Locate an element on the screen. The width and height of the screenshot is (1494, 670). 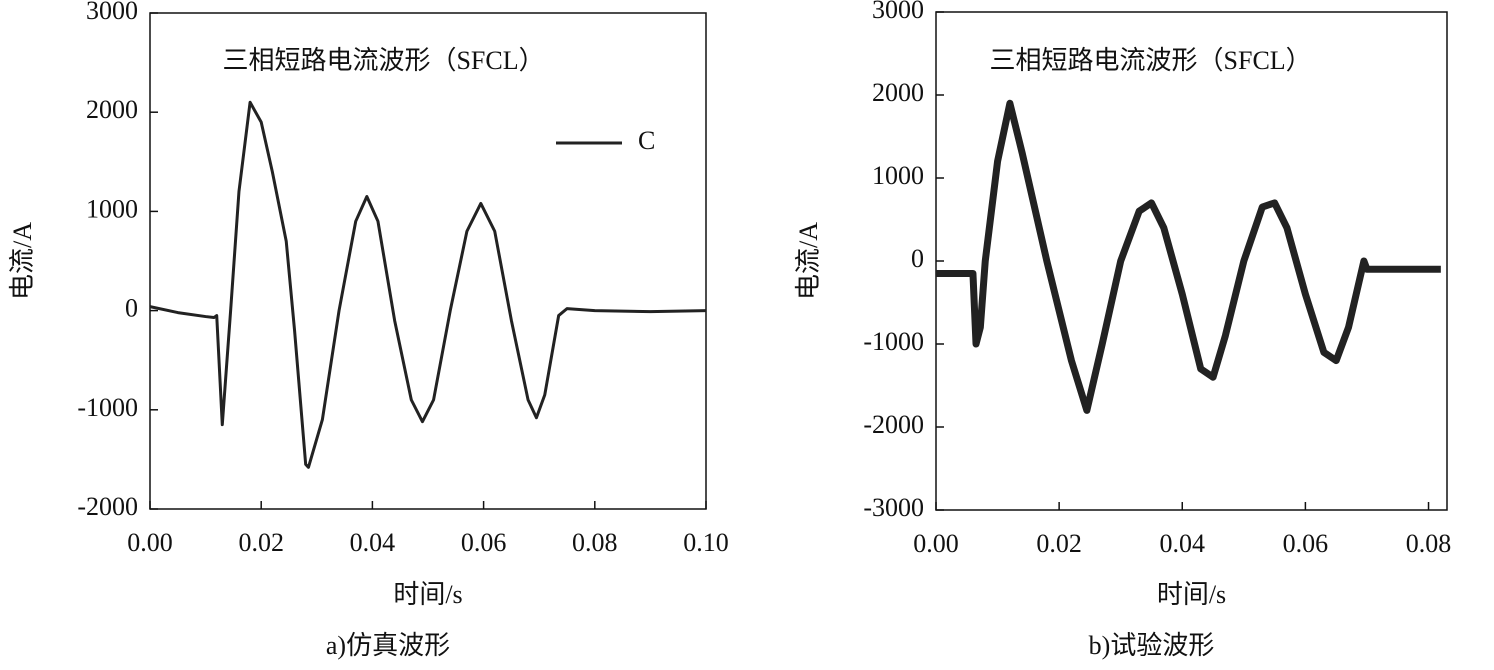
x-tick-label: 0.10 is located at coordinates (706, 542).